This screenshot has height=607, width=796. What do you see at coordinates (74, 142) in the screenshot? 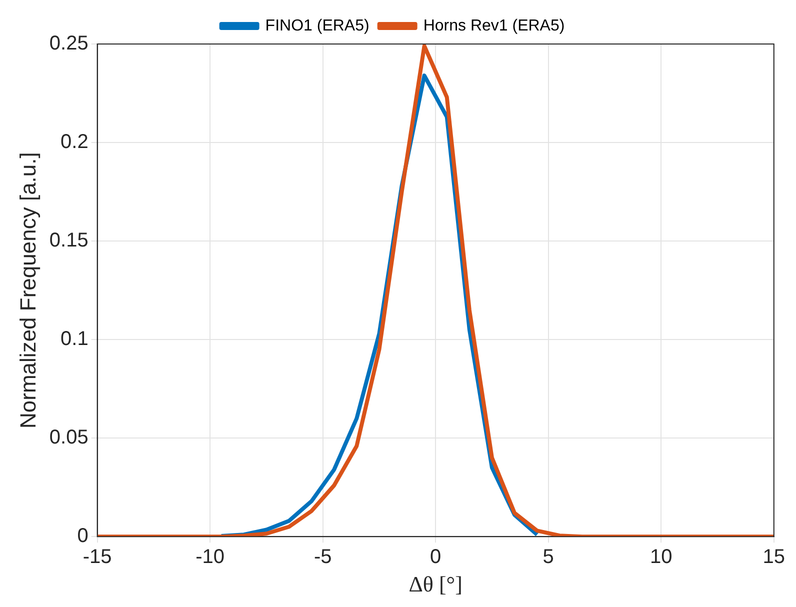
I see `y-tick-label: 0.2` at bounding box center [74, 142].